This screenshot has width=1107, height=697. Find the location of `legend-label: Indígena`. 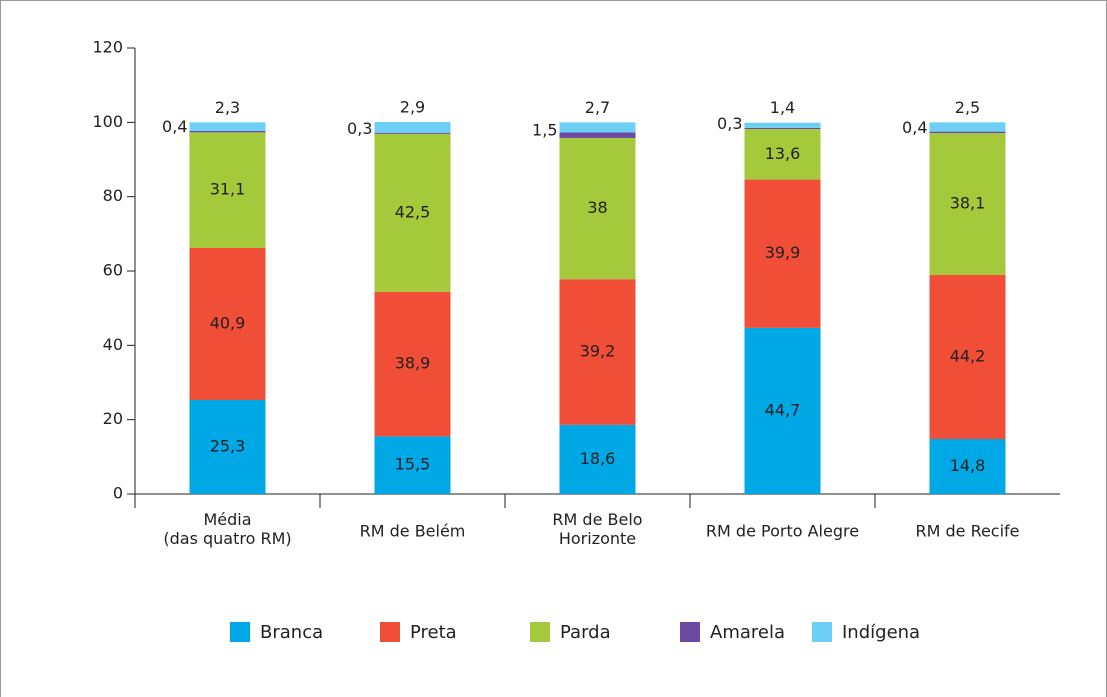

legend-label: Indígena is located at coordinates (881, 632).